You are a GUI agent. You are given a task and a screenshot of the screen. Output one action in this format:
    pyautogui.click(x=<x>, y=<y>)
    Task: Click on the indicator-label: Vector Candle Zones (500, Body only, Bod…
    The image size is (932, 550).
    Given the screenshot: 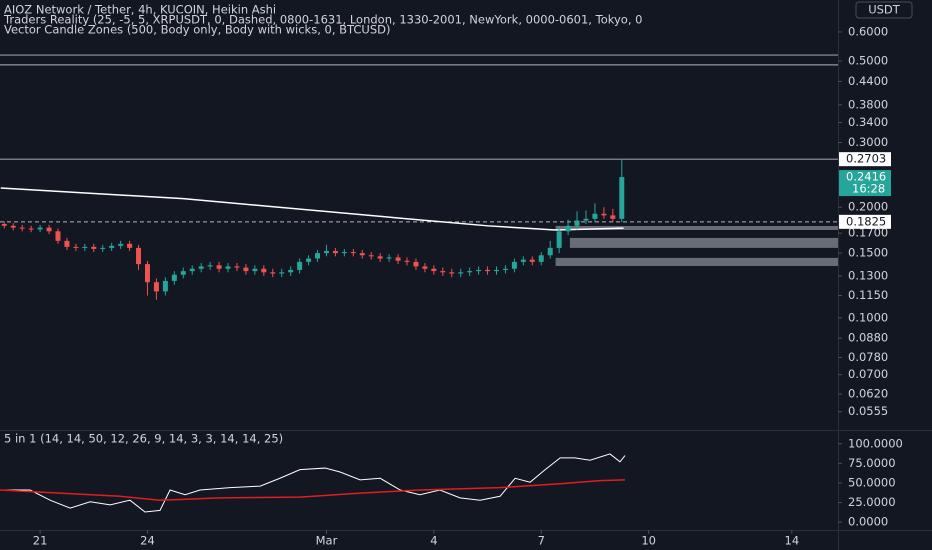 What is the action you would take?
    pyautogui.click(x=197, y=30)
    